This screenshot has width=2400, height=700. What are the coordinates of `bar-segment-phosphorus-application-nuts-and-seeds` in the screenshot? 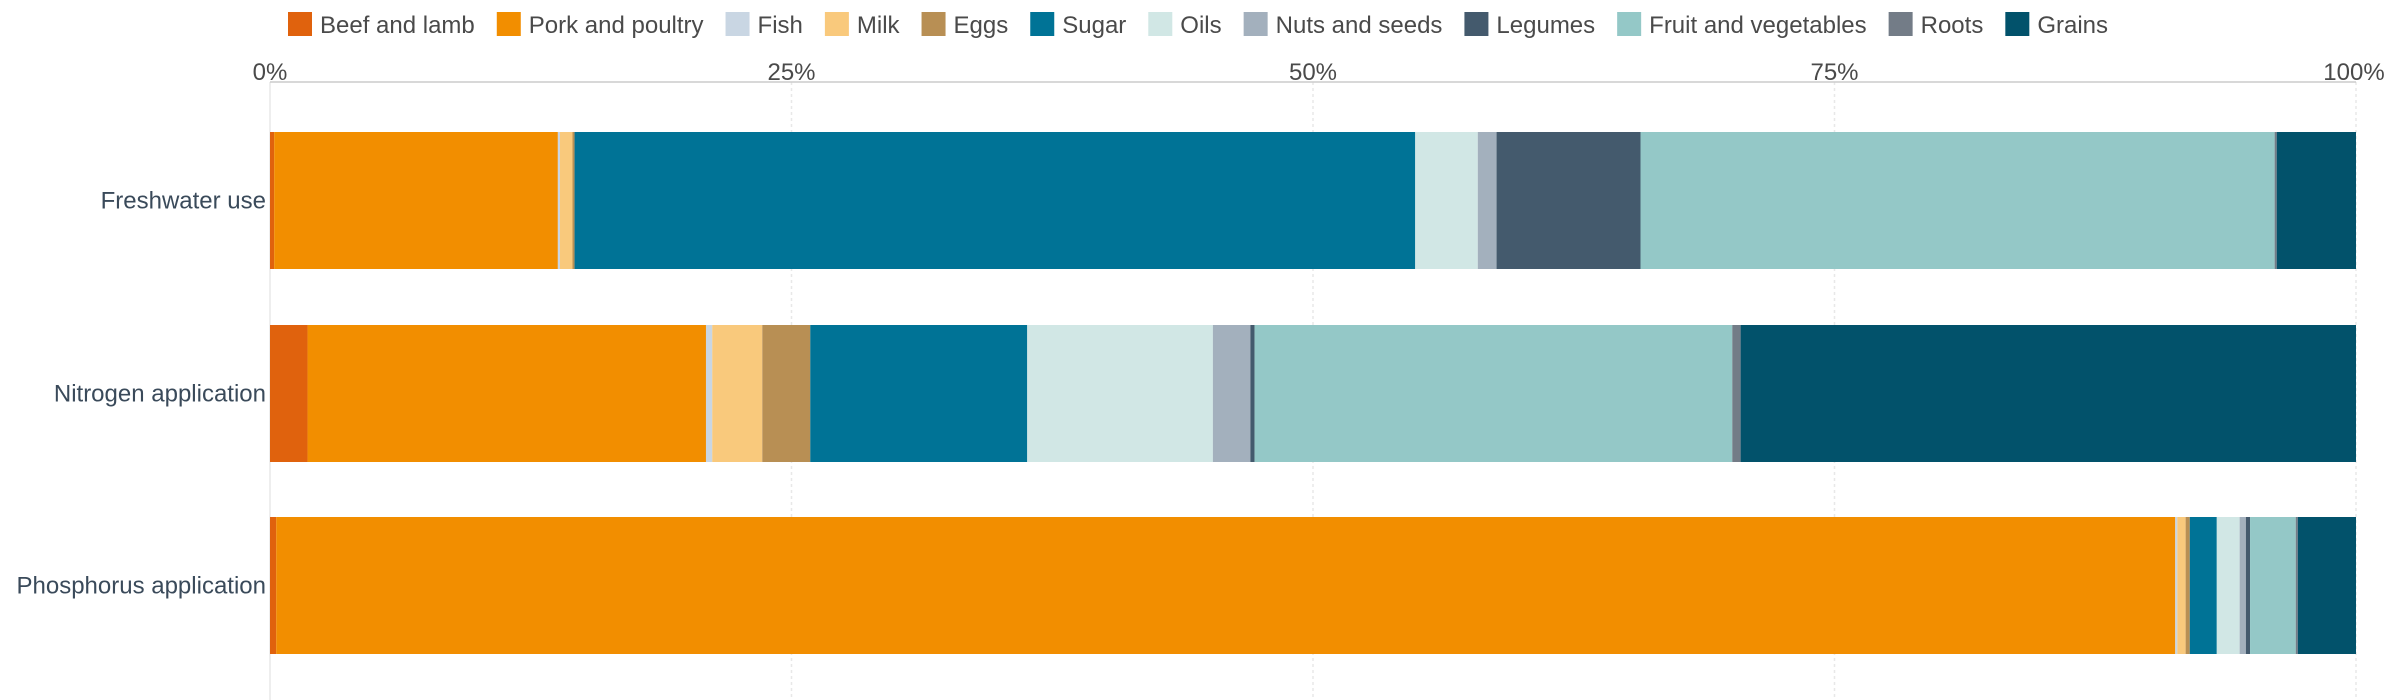 It's located at (2242, 585).